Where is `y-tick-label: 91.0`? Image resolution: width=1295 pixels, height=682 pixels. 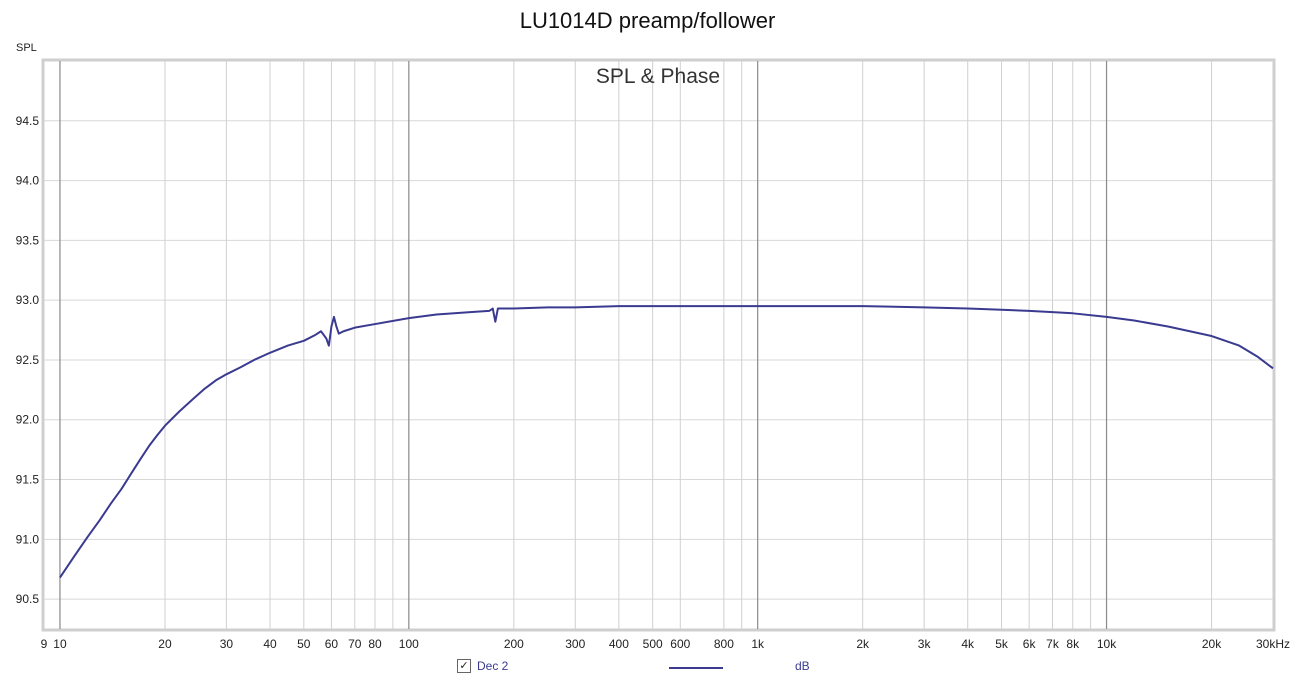 y-tick-label: 91.0 is located at coordinates (28, 539).